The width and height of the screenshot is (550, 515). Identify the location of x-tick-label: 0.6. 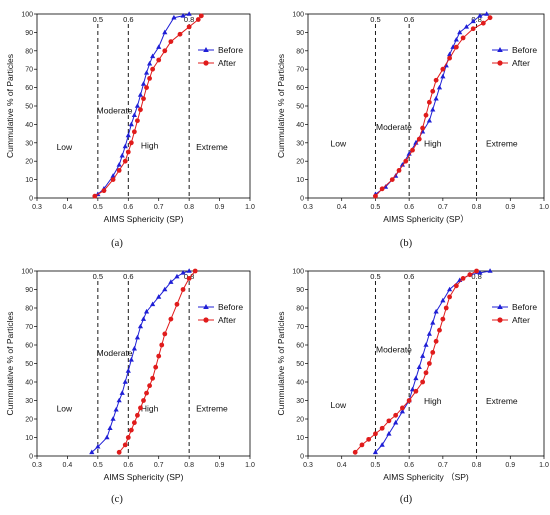
(409, 207).